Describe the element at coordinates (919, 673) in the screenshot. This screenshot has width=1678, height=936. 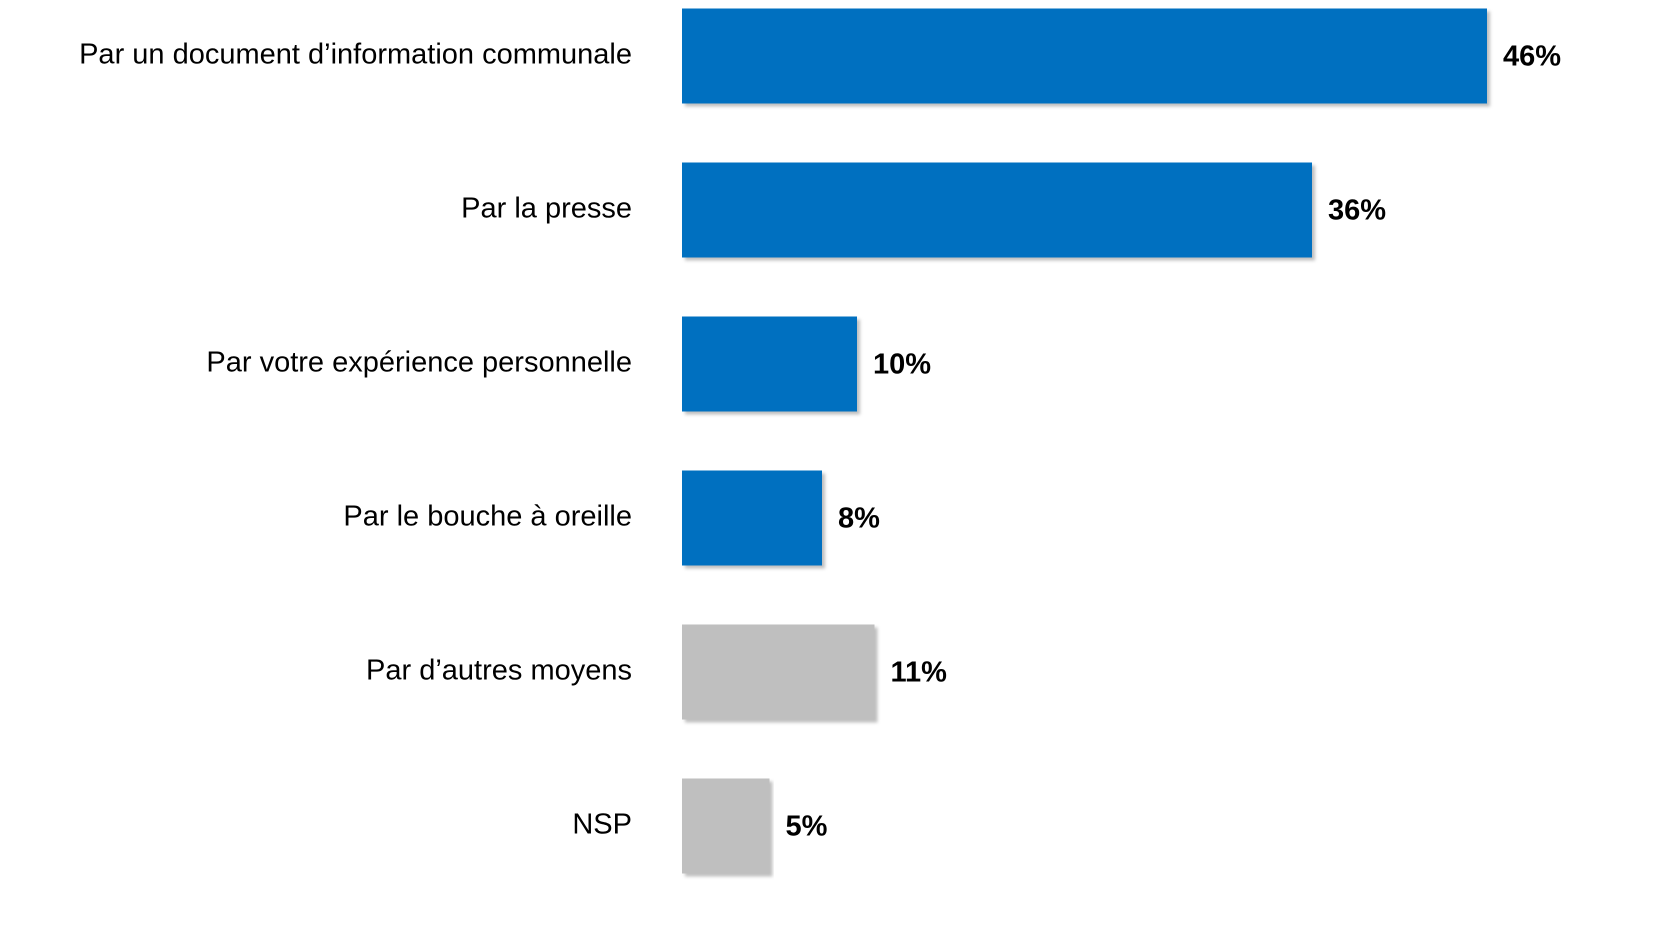
I see `value-label: 11%` at that location.